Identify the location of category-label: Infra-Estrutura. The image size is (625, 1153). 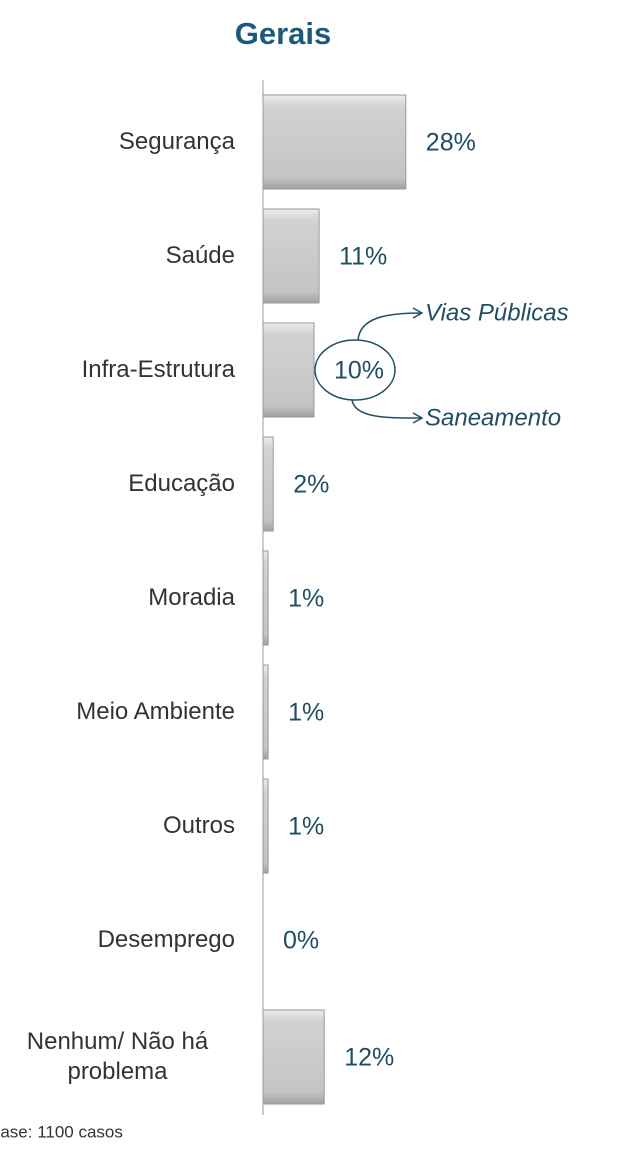
(158, 369).